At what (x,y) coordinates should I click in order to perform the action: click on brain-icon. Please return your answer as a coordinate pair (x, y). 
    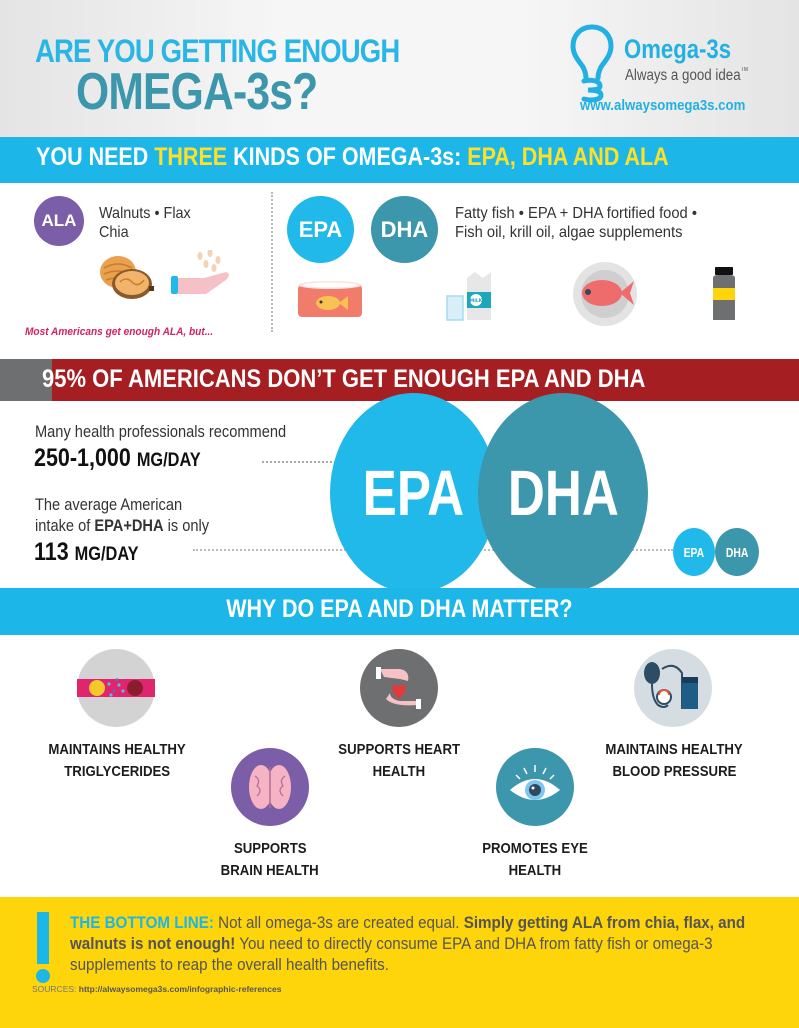
    Looking at the image, I should click on (270, 787).